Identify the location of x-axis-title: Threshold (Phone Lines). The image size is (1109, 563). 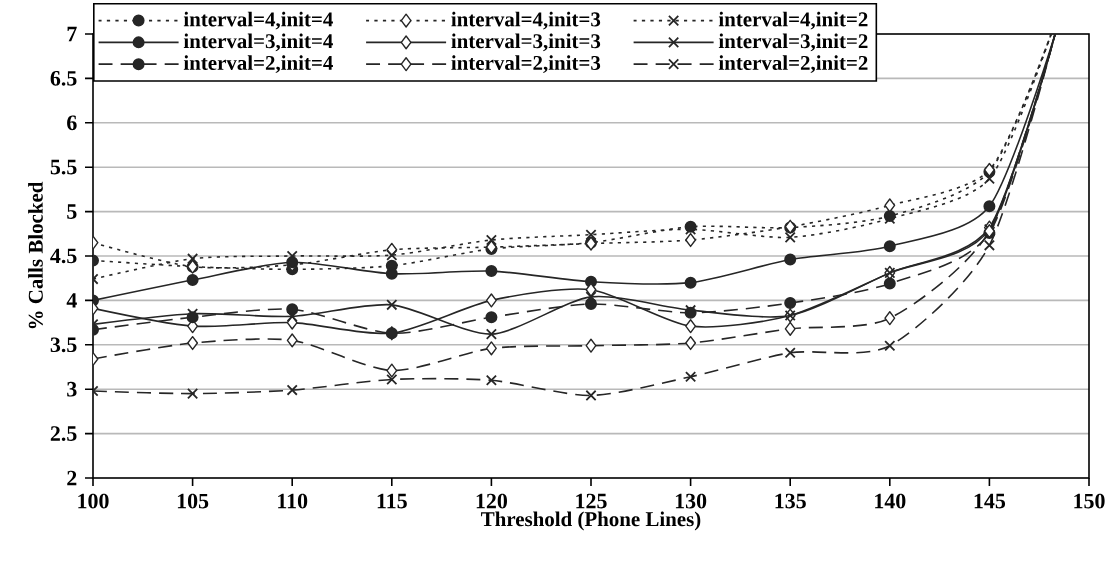
(591, 521).